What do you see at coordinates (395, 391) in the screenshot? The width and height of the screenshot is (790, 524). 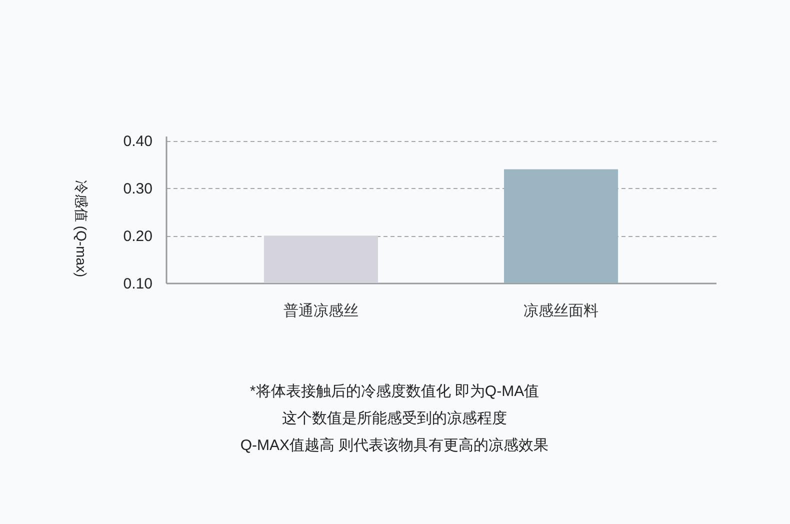 I see `text: *将体表接触后的冷感度数值化 即为Q-MA值` at bounding box center [395, 391].